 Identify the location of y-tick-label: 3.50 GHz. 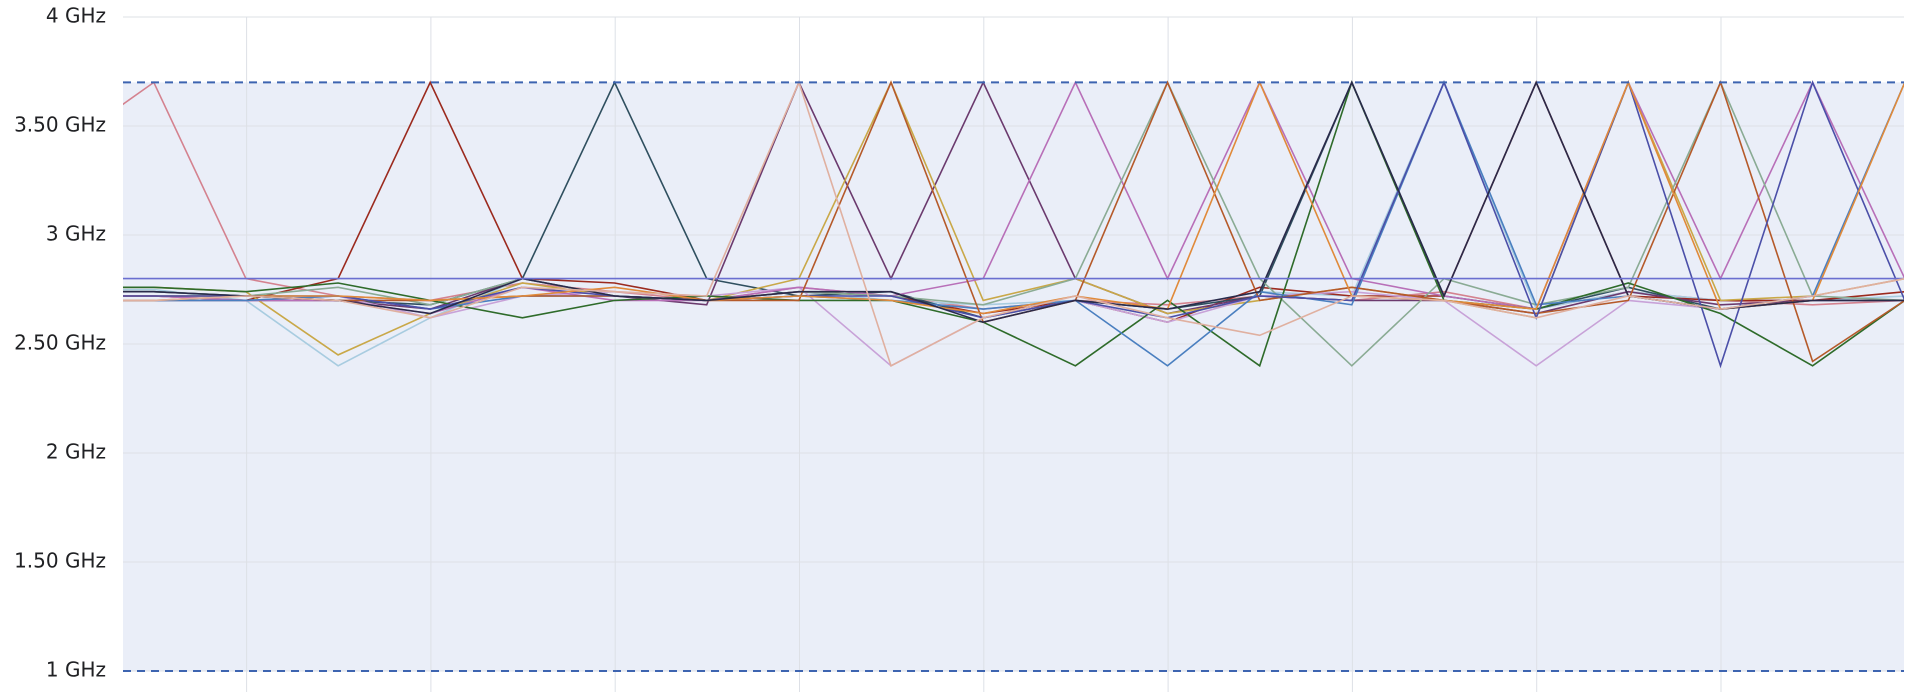
(60, 125).